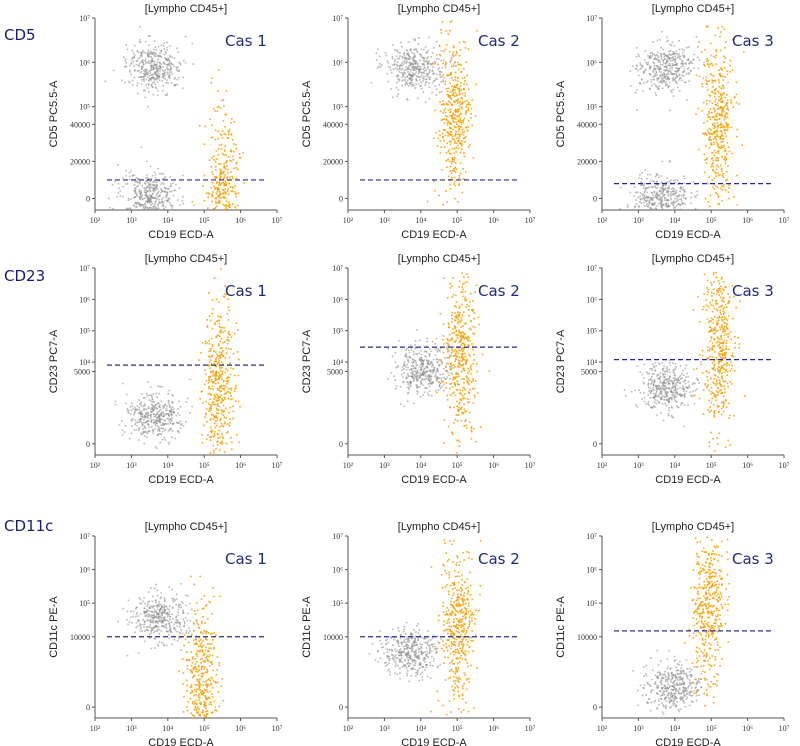 The image size is (800, 746). I want to click on y-axis-label: CD23 PC7-A, so click(54, 361).